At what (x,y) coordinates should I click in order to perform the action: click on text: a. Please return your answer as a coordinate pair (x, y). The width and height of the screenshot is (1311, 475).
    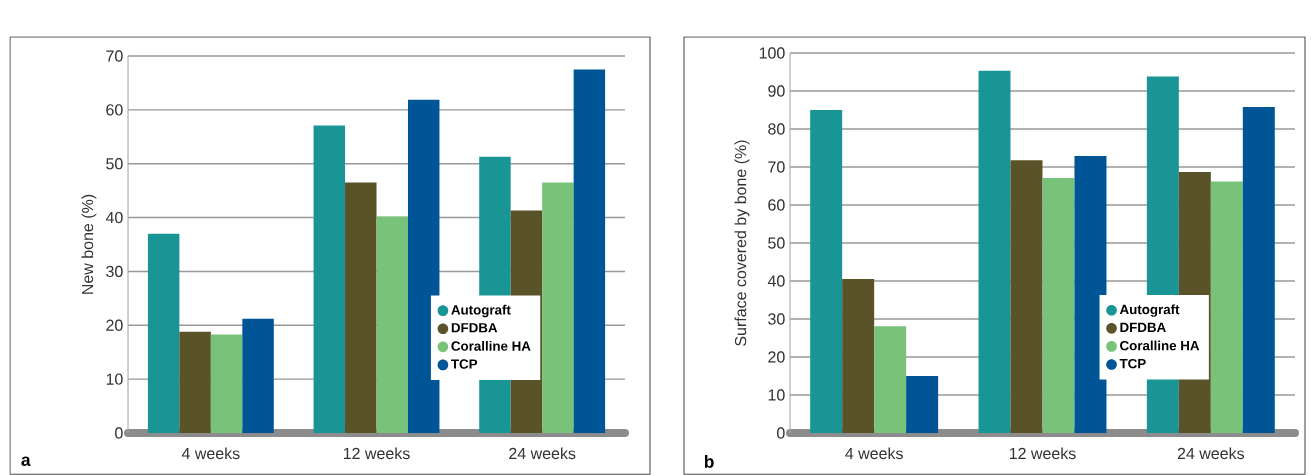
    Looking at the image, I should click on (26, 461).